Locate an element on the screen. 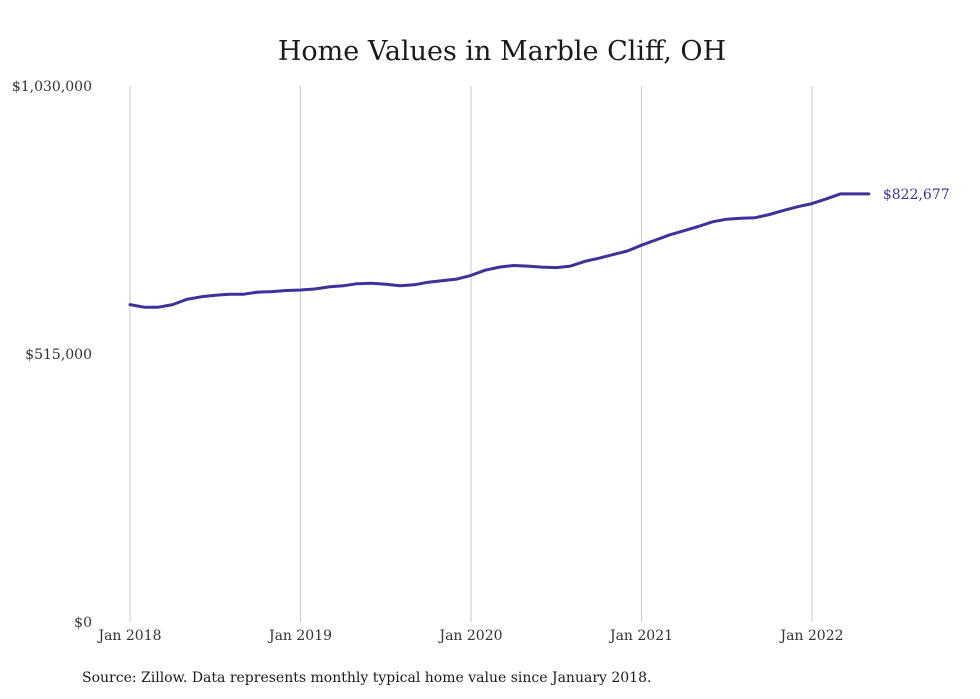 This screenshot has width=980, height=699. y-tick-label: $0 is located at coordinates (83, 623).